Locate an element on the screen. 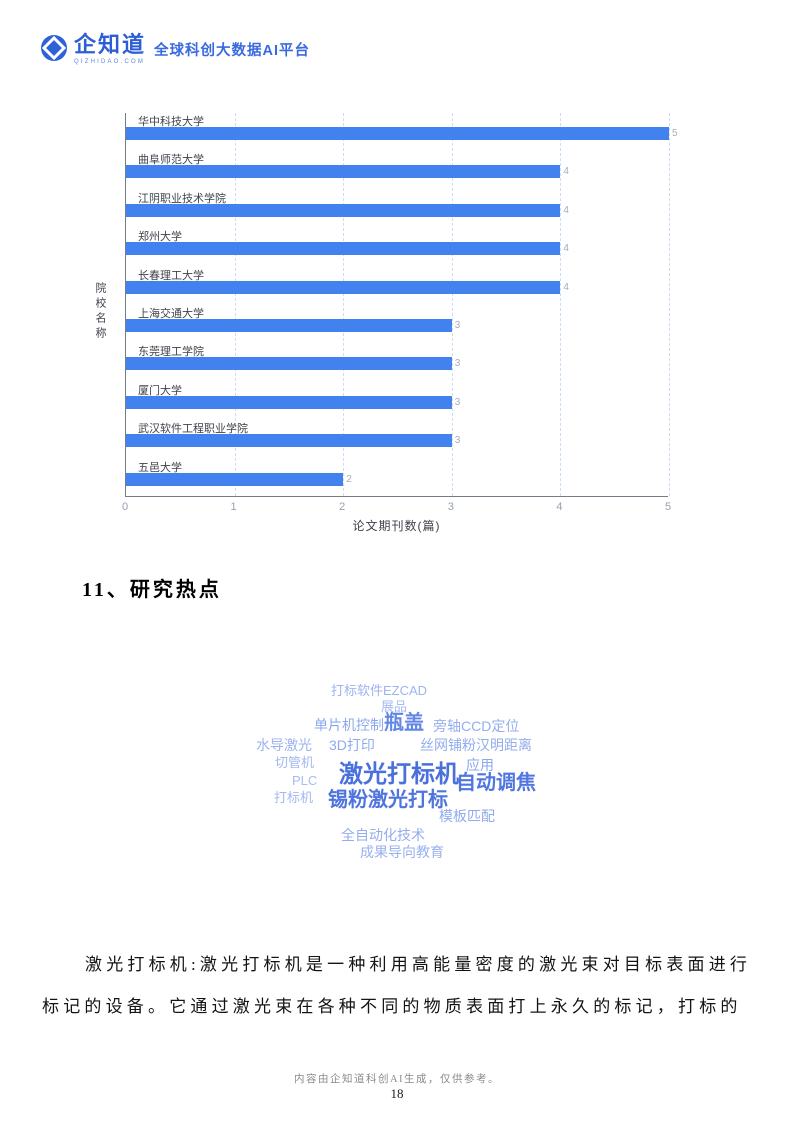  bar-value-label: 2 is located at coordinates (349, 479).